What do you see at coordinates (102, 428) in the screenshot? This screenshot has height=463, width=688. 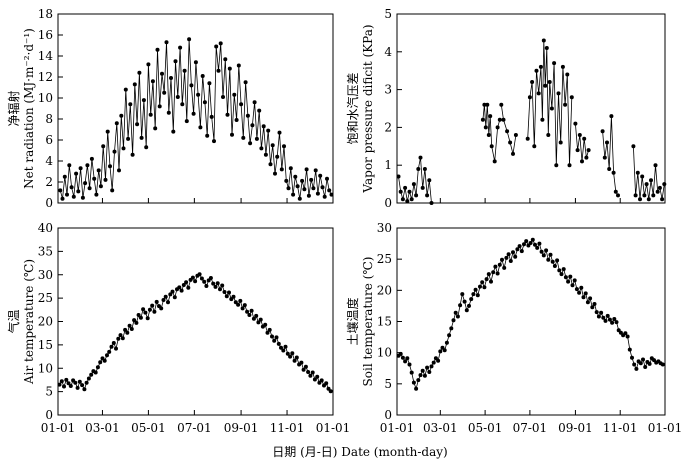 I see `x-tick-label: 03-01` at bounding box center [102, 428].